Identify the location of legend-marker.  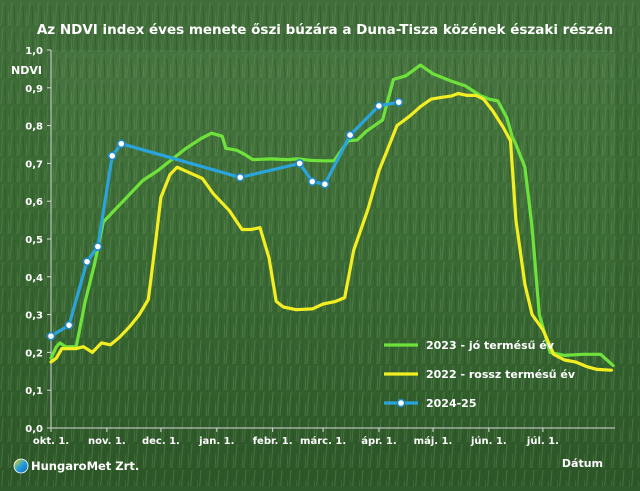
(401, 403).